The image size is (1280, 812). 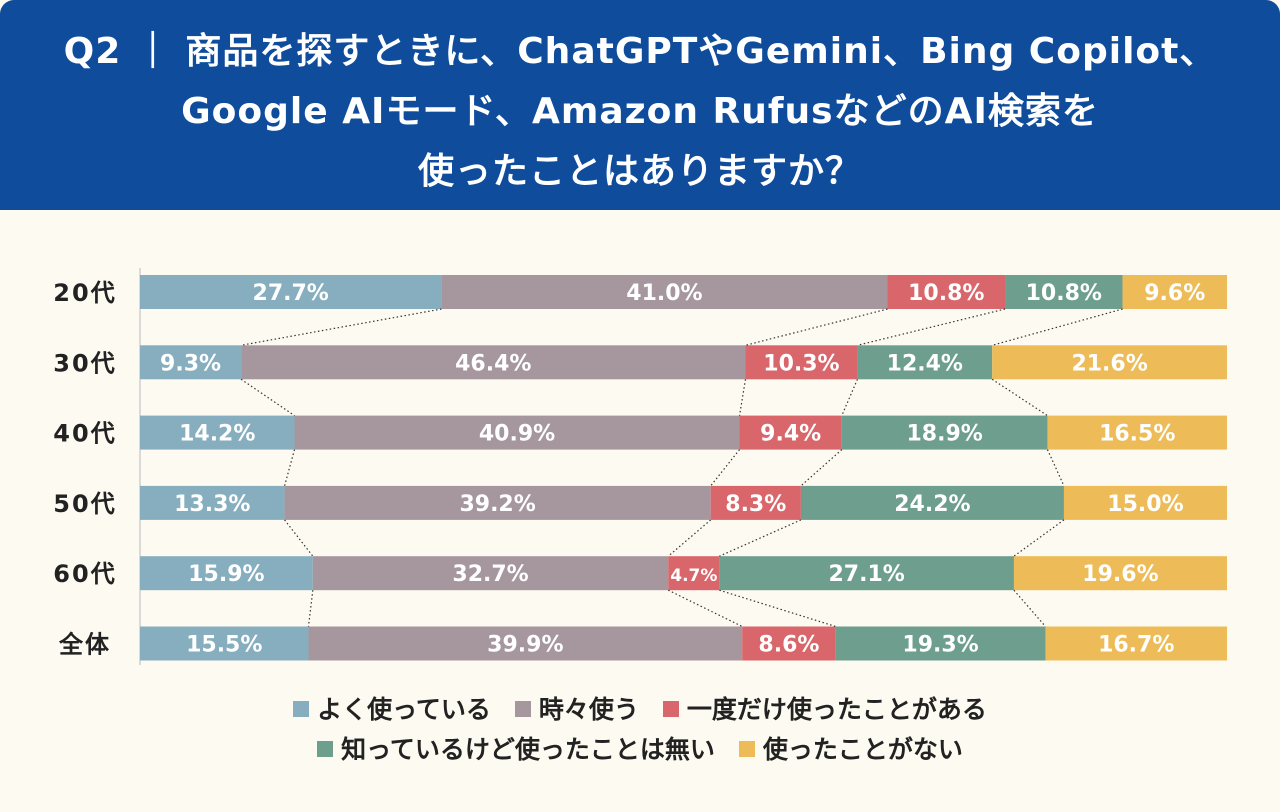 I want to click on data-label: 24.2%, so click(x=932, y=504).